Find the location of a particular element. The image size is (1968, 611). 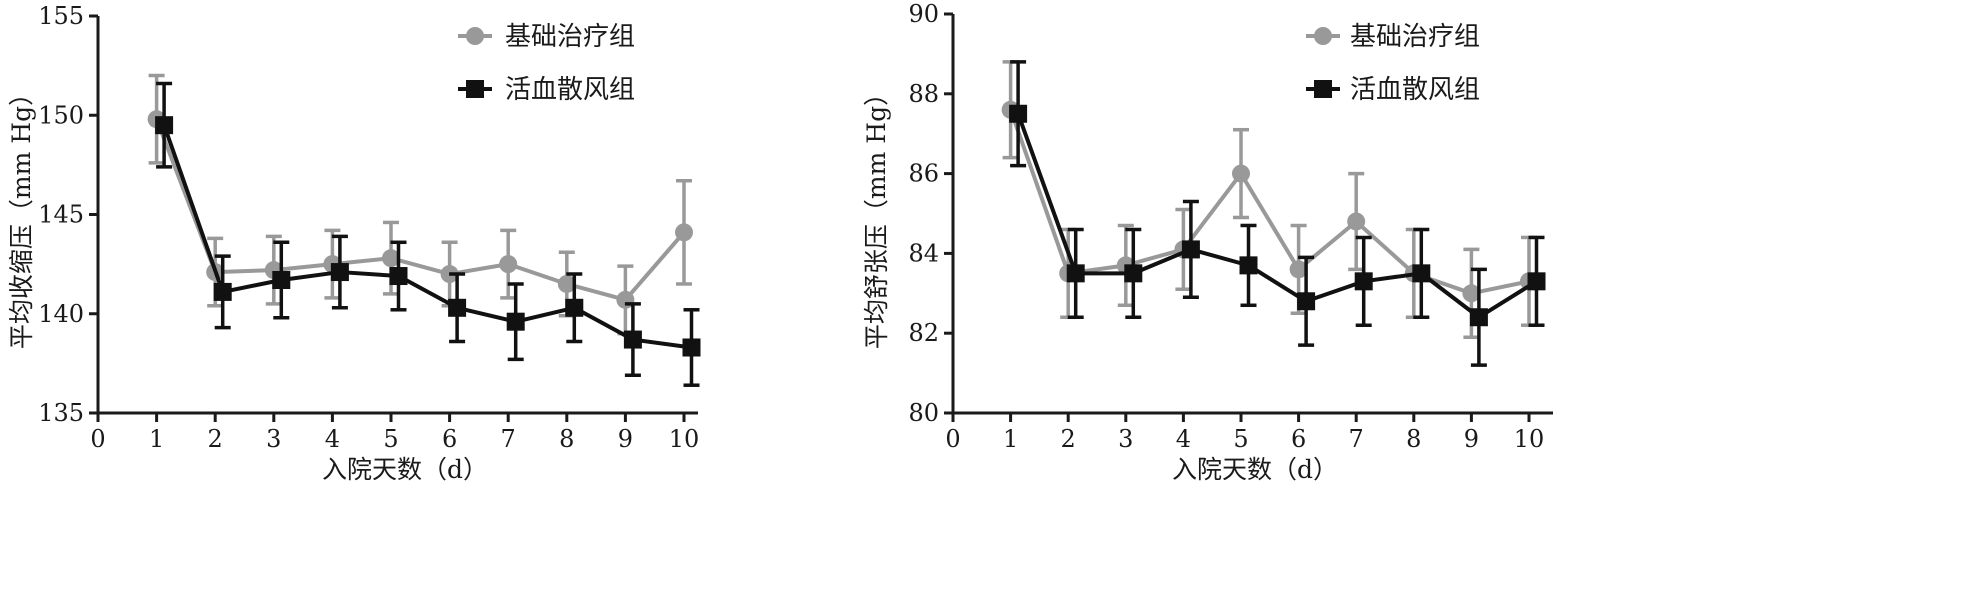

y-tick-label: 135 is located at coordinates (61, 413).